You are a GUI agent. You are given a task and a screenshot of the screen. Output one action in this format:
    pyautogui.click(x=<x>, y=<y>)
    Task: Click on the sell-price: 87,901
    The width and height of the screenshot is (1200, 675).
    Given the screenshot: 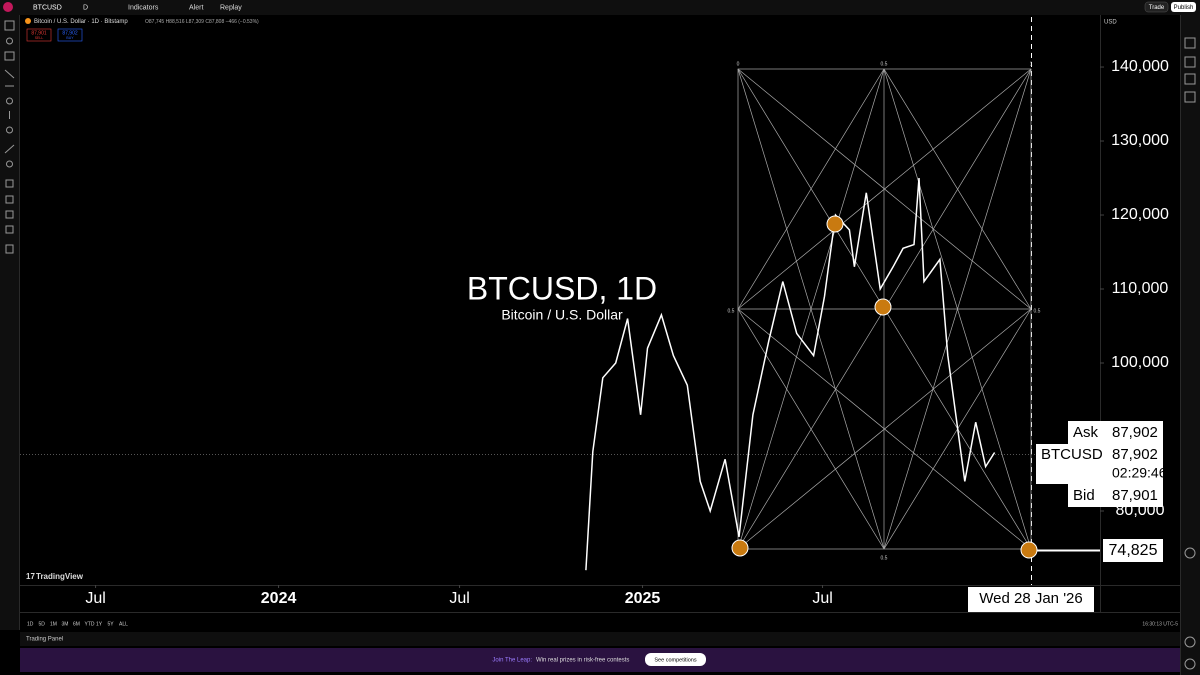 What is the action you would take?
    pyautogui.click(x=39, y=33)
    